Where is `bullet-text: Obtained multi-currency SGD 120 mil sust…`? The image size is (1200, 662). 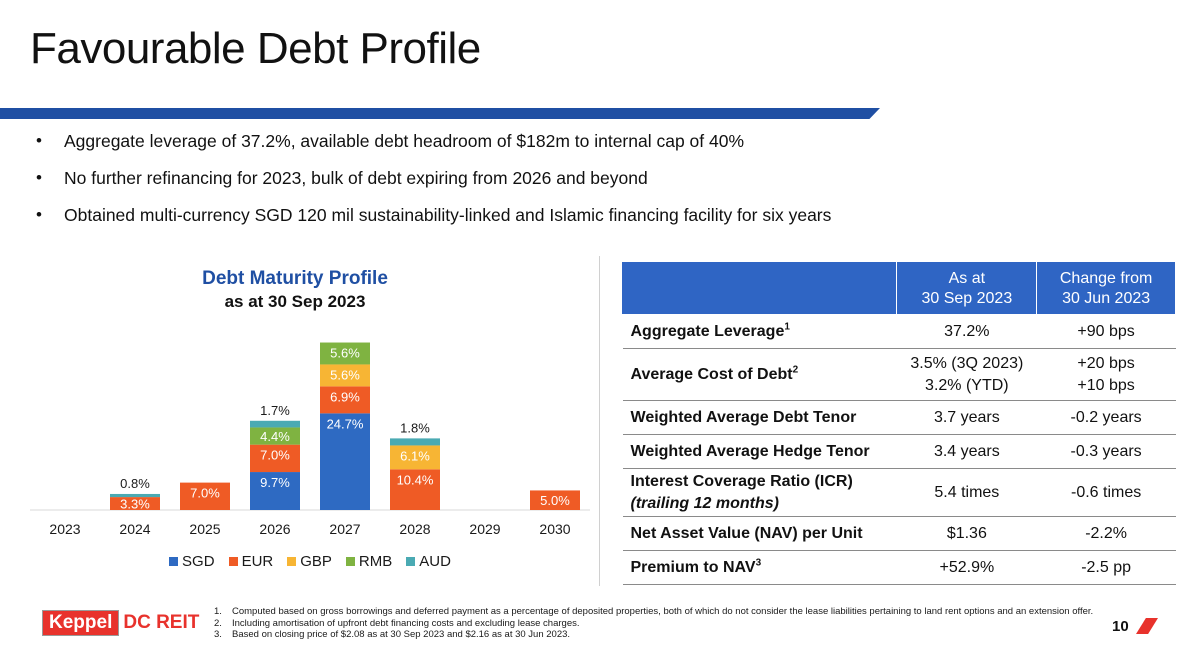 bullet-text: Obtained multi-currency SGD 120 mil sust… is located at coordinates (448, 215).